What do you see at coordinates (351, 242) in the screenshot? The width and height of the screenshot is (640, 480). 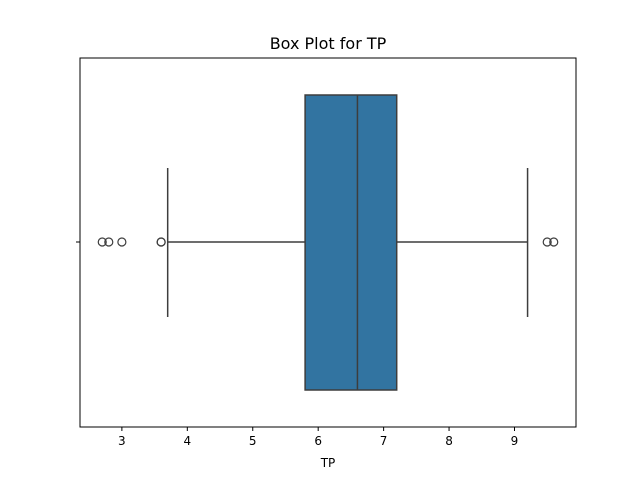 I see `interquartile-box` at bounding box center [351, 242].